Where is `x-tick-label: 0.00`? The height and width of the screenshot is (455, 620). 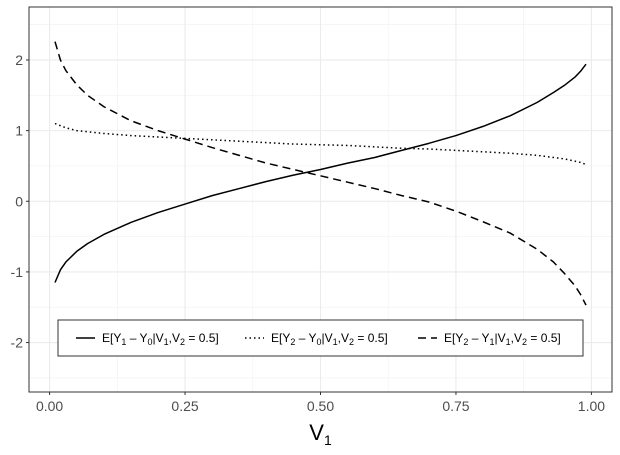
x-tick-label: 0.00 is located at coordinates (49, 406).